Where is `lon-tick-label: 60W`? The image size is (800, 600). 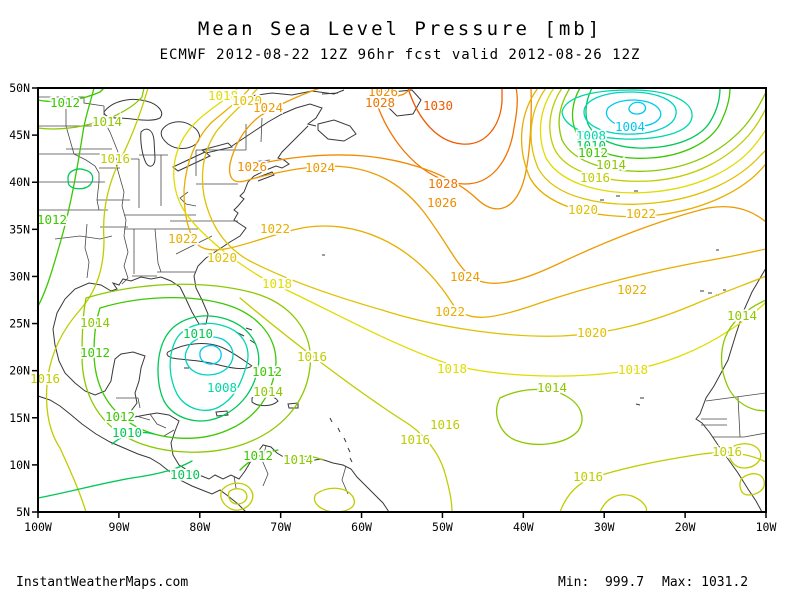 lon-tick-label: 60W is located at coordinates (361, 527).